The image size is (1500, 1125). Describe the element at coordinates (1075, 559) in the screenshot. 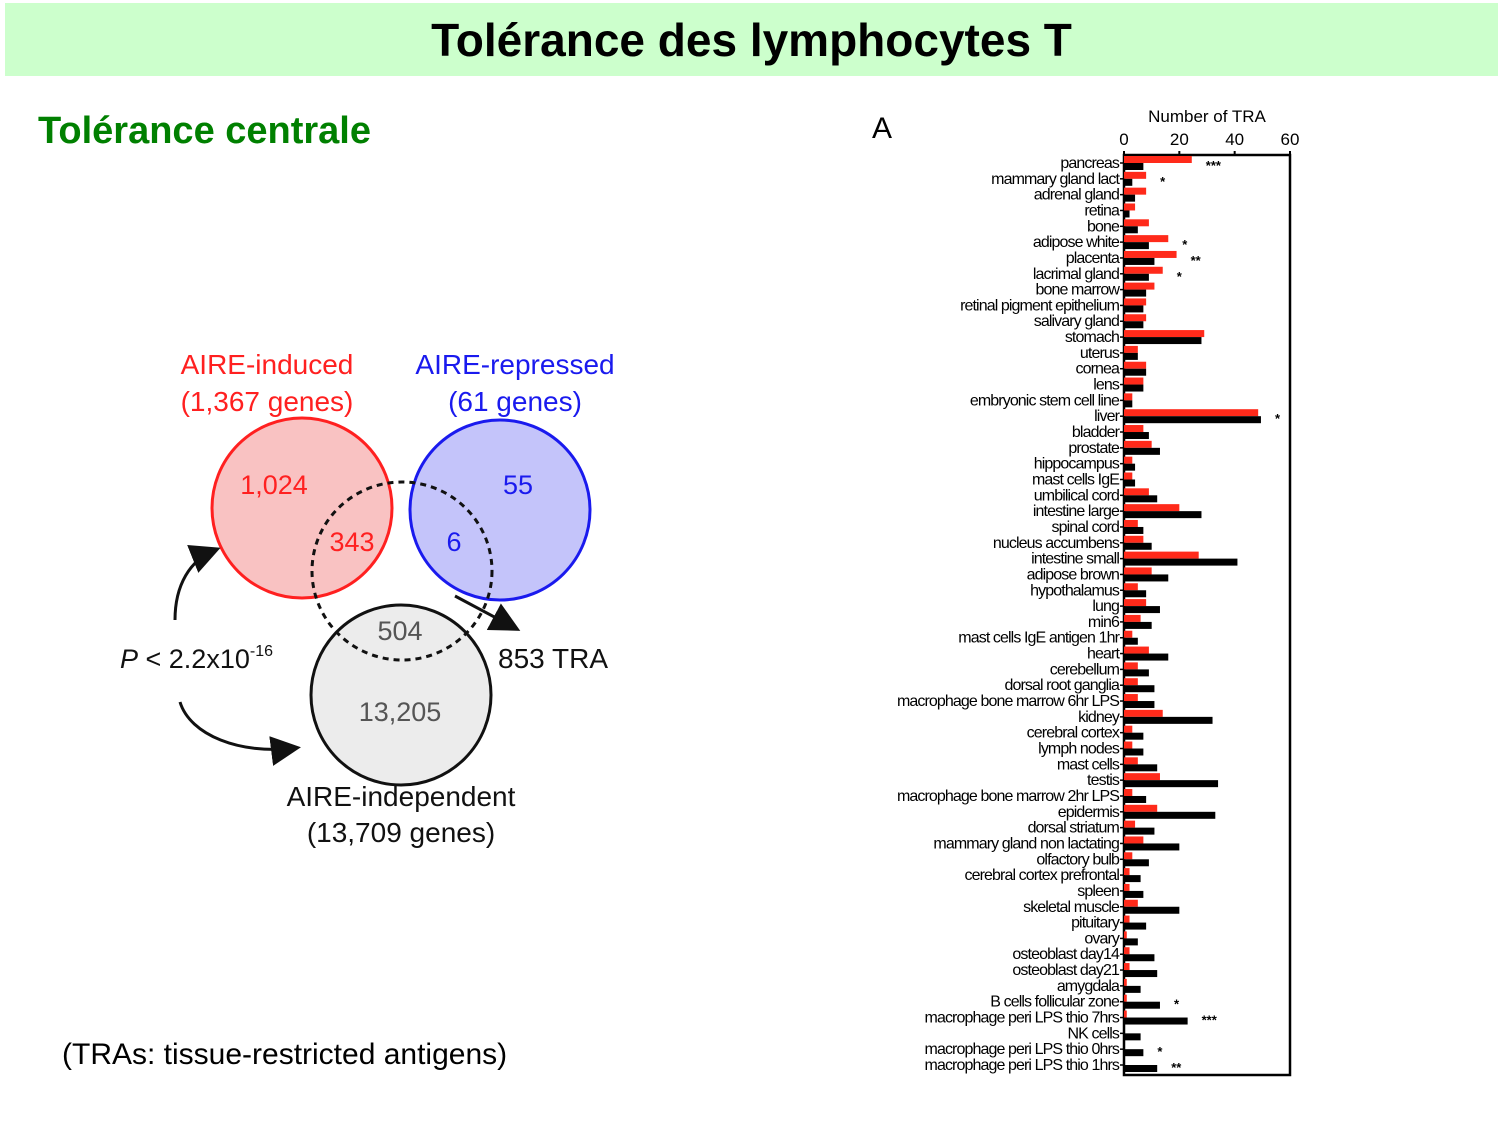

I see `category-label: intestine small` at that location.